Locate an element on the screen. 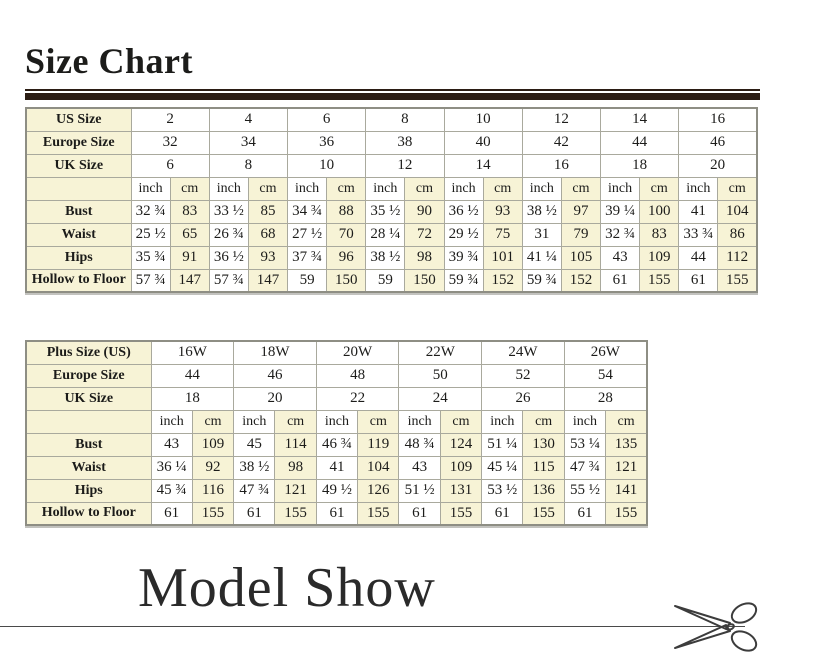  size-header-row: Europe Size 32 34 36 38 40 42 44 46 is located at coordinates (391, 142).